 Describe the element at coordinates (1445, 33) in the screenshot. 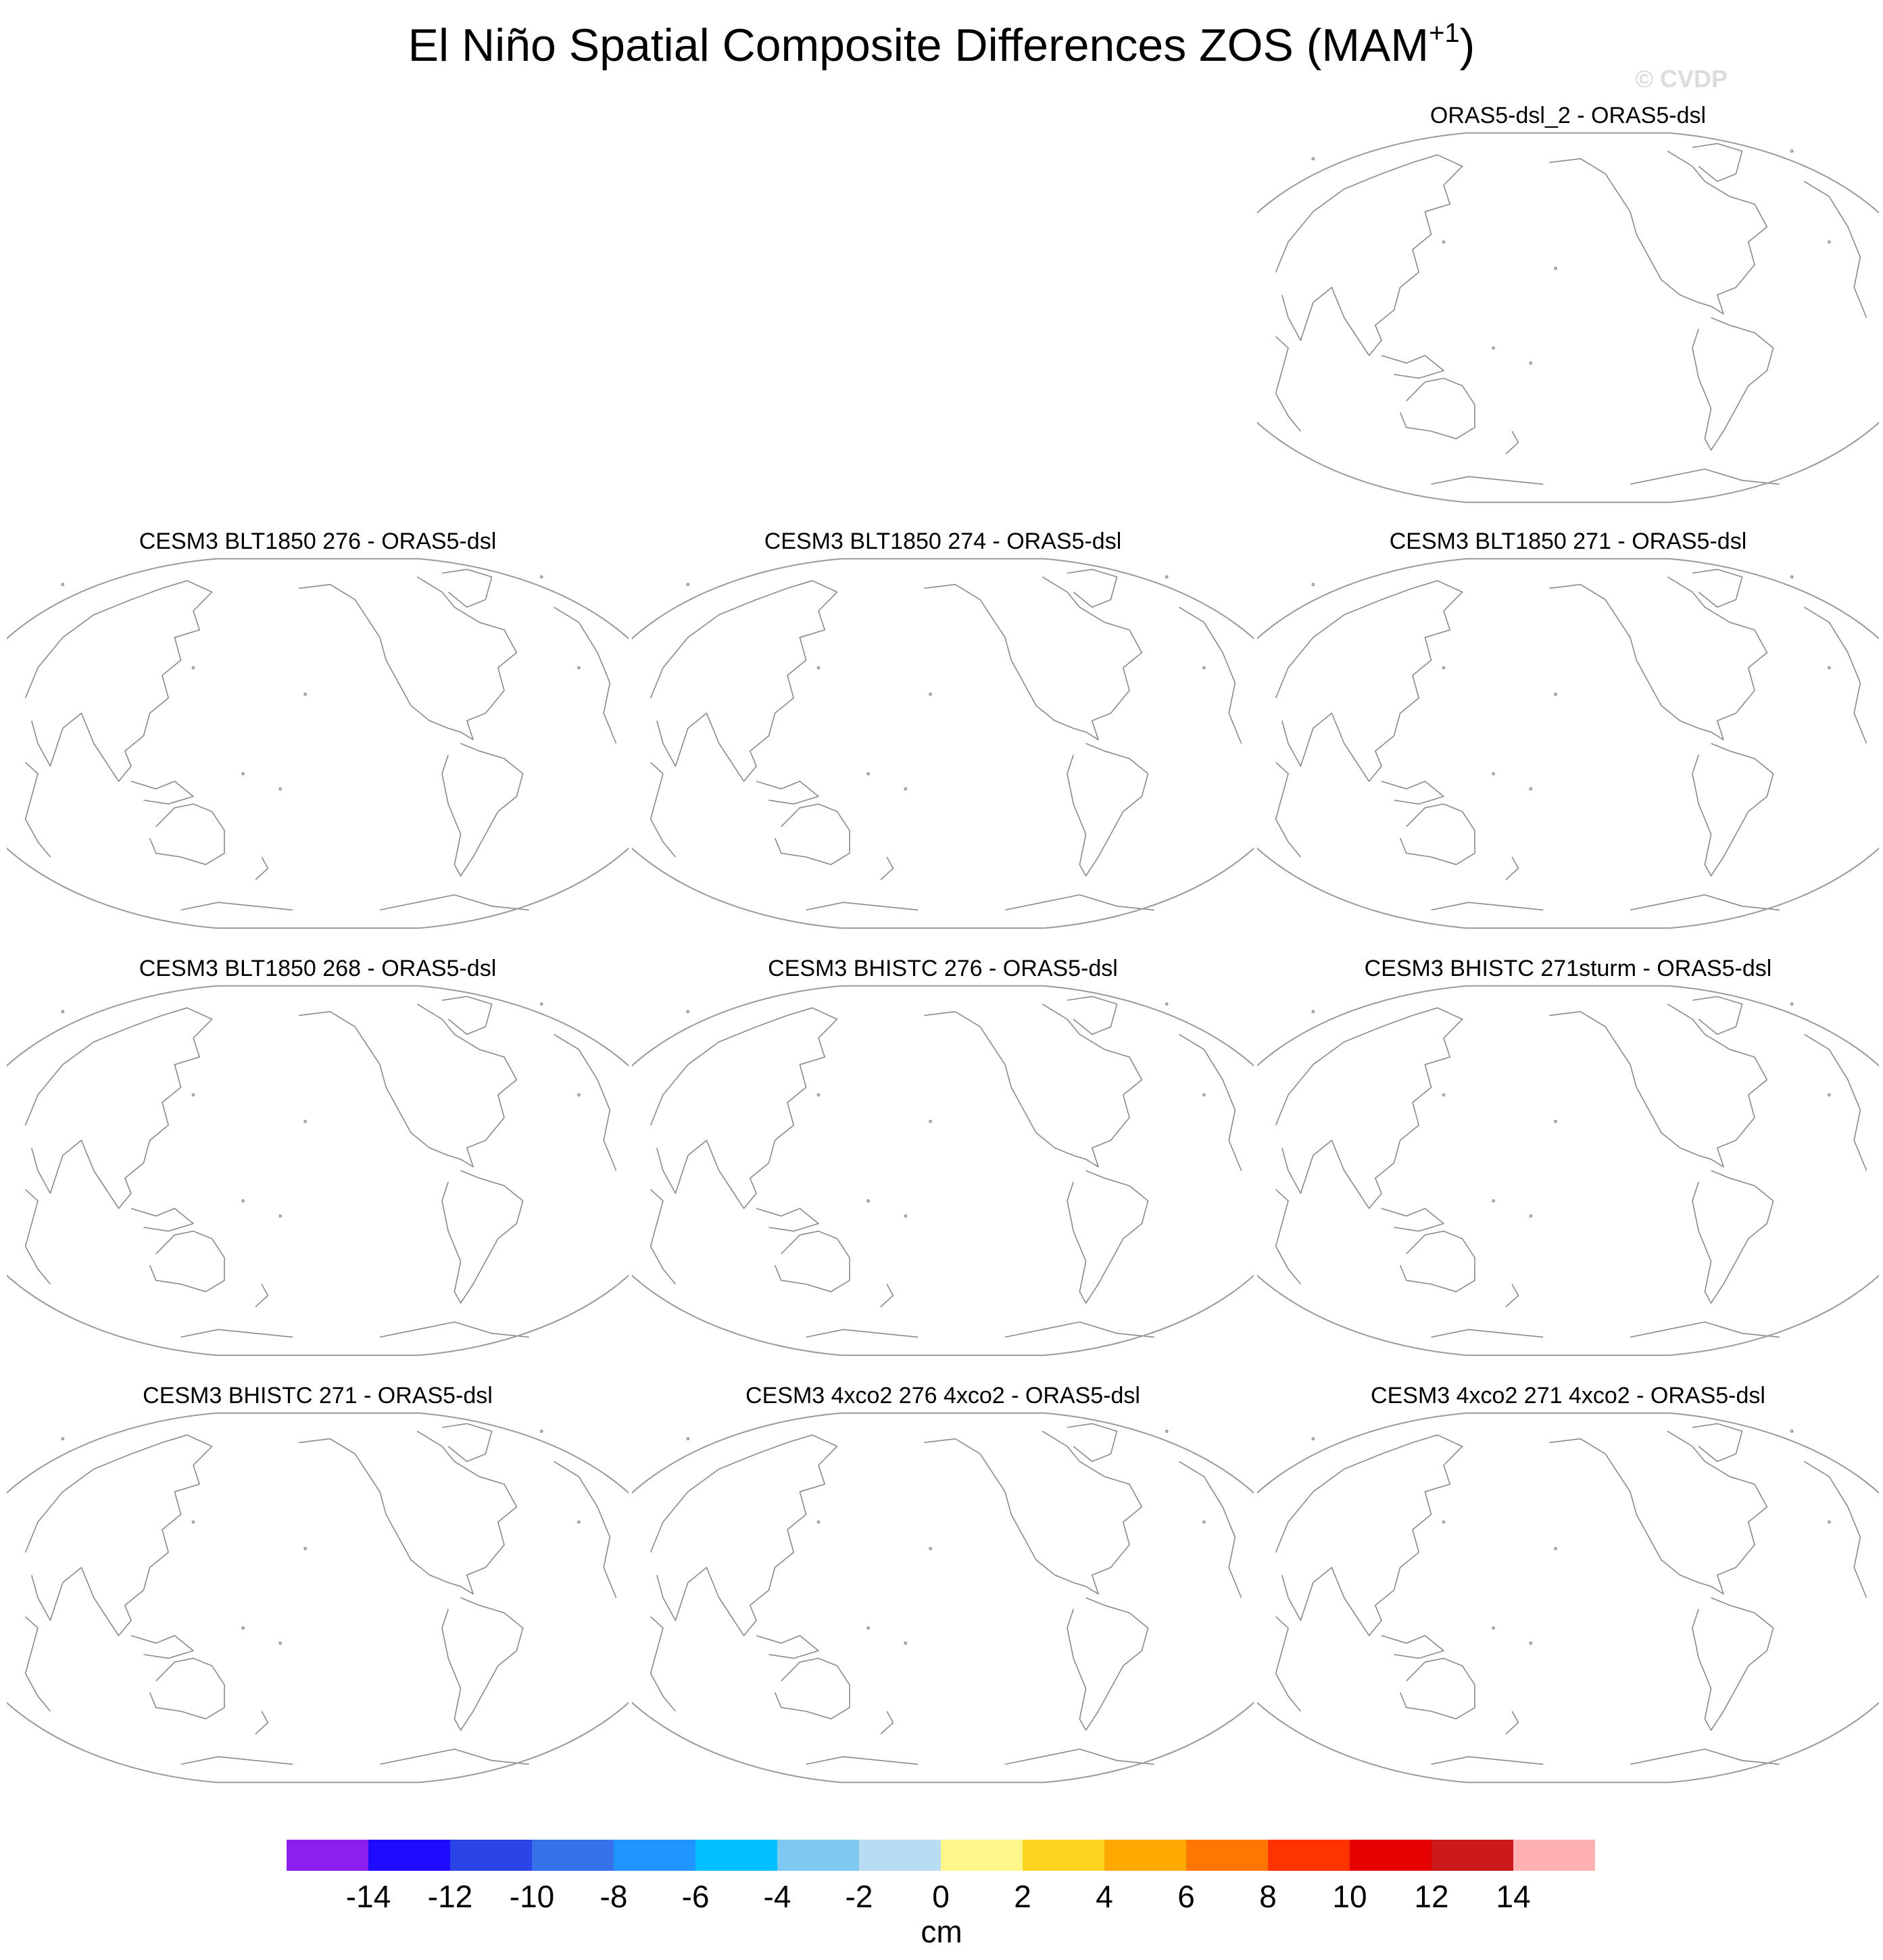

I see `figure-title-superscript: +1` at that location.